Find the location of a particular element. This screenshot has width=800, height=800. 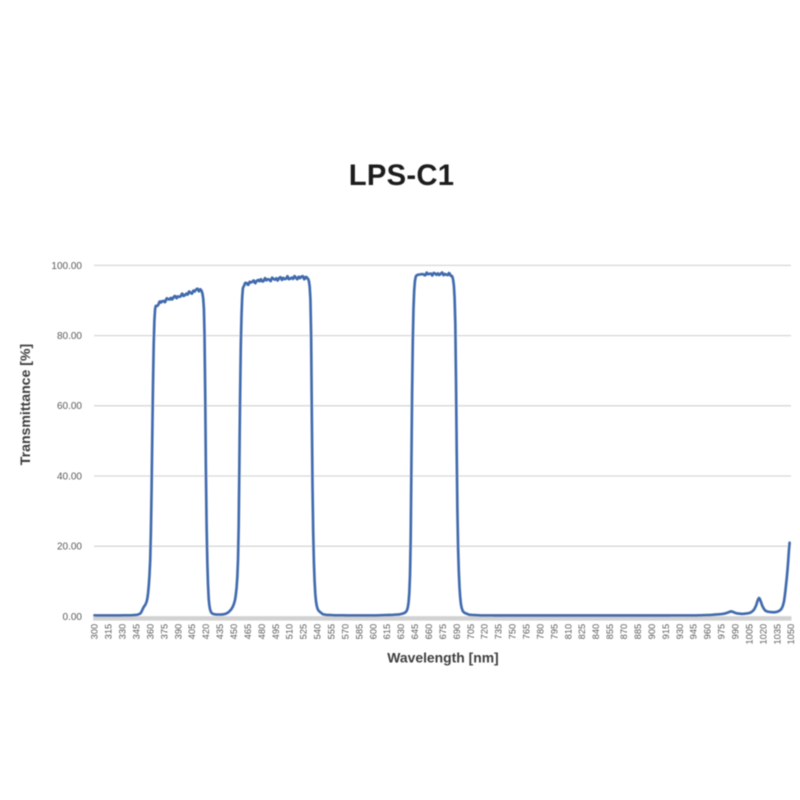

svg-text: 930 is located at coordinates (680, 632).